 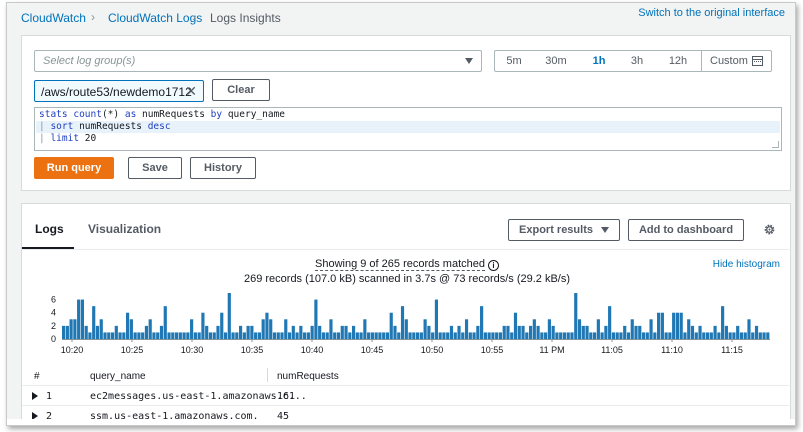 I want to click on run-query-button: Run query, so click(x=74, y=168).